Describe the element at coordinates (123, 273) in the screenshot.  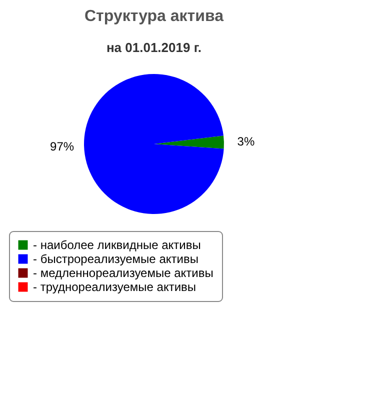
I see `legend-label: - медленнореализуемые активы` at that location.